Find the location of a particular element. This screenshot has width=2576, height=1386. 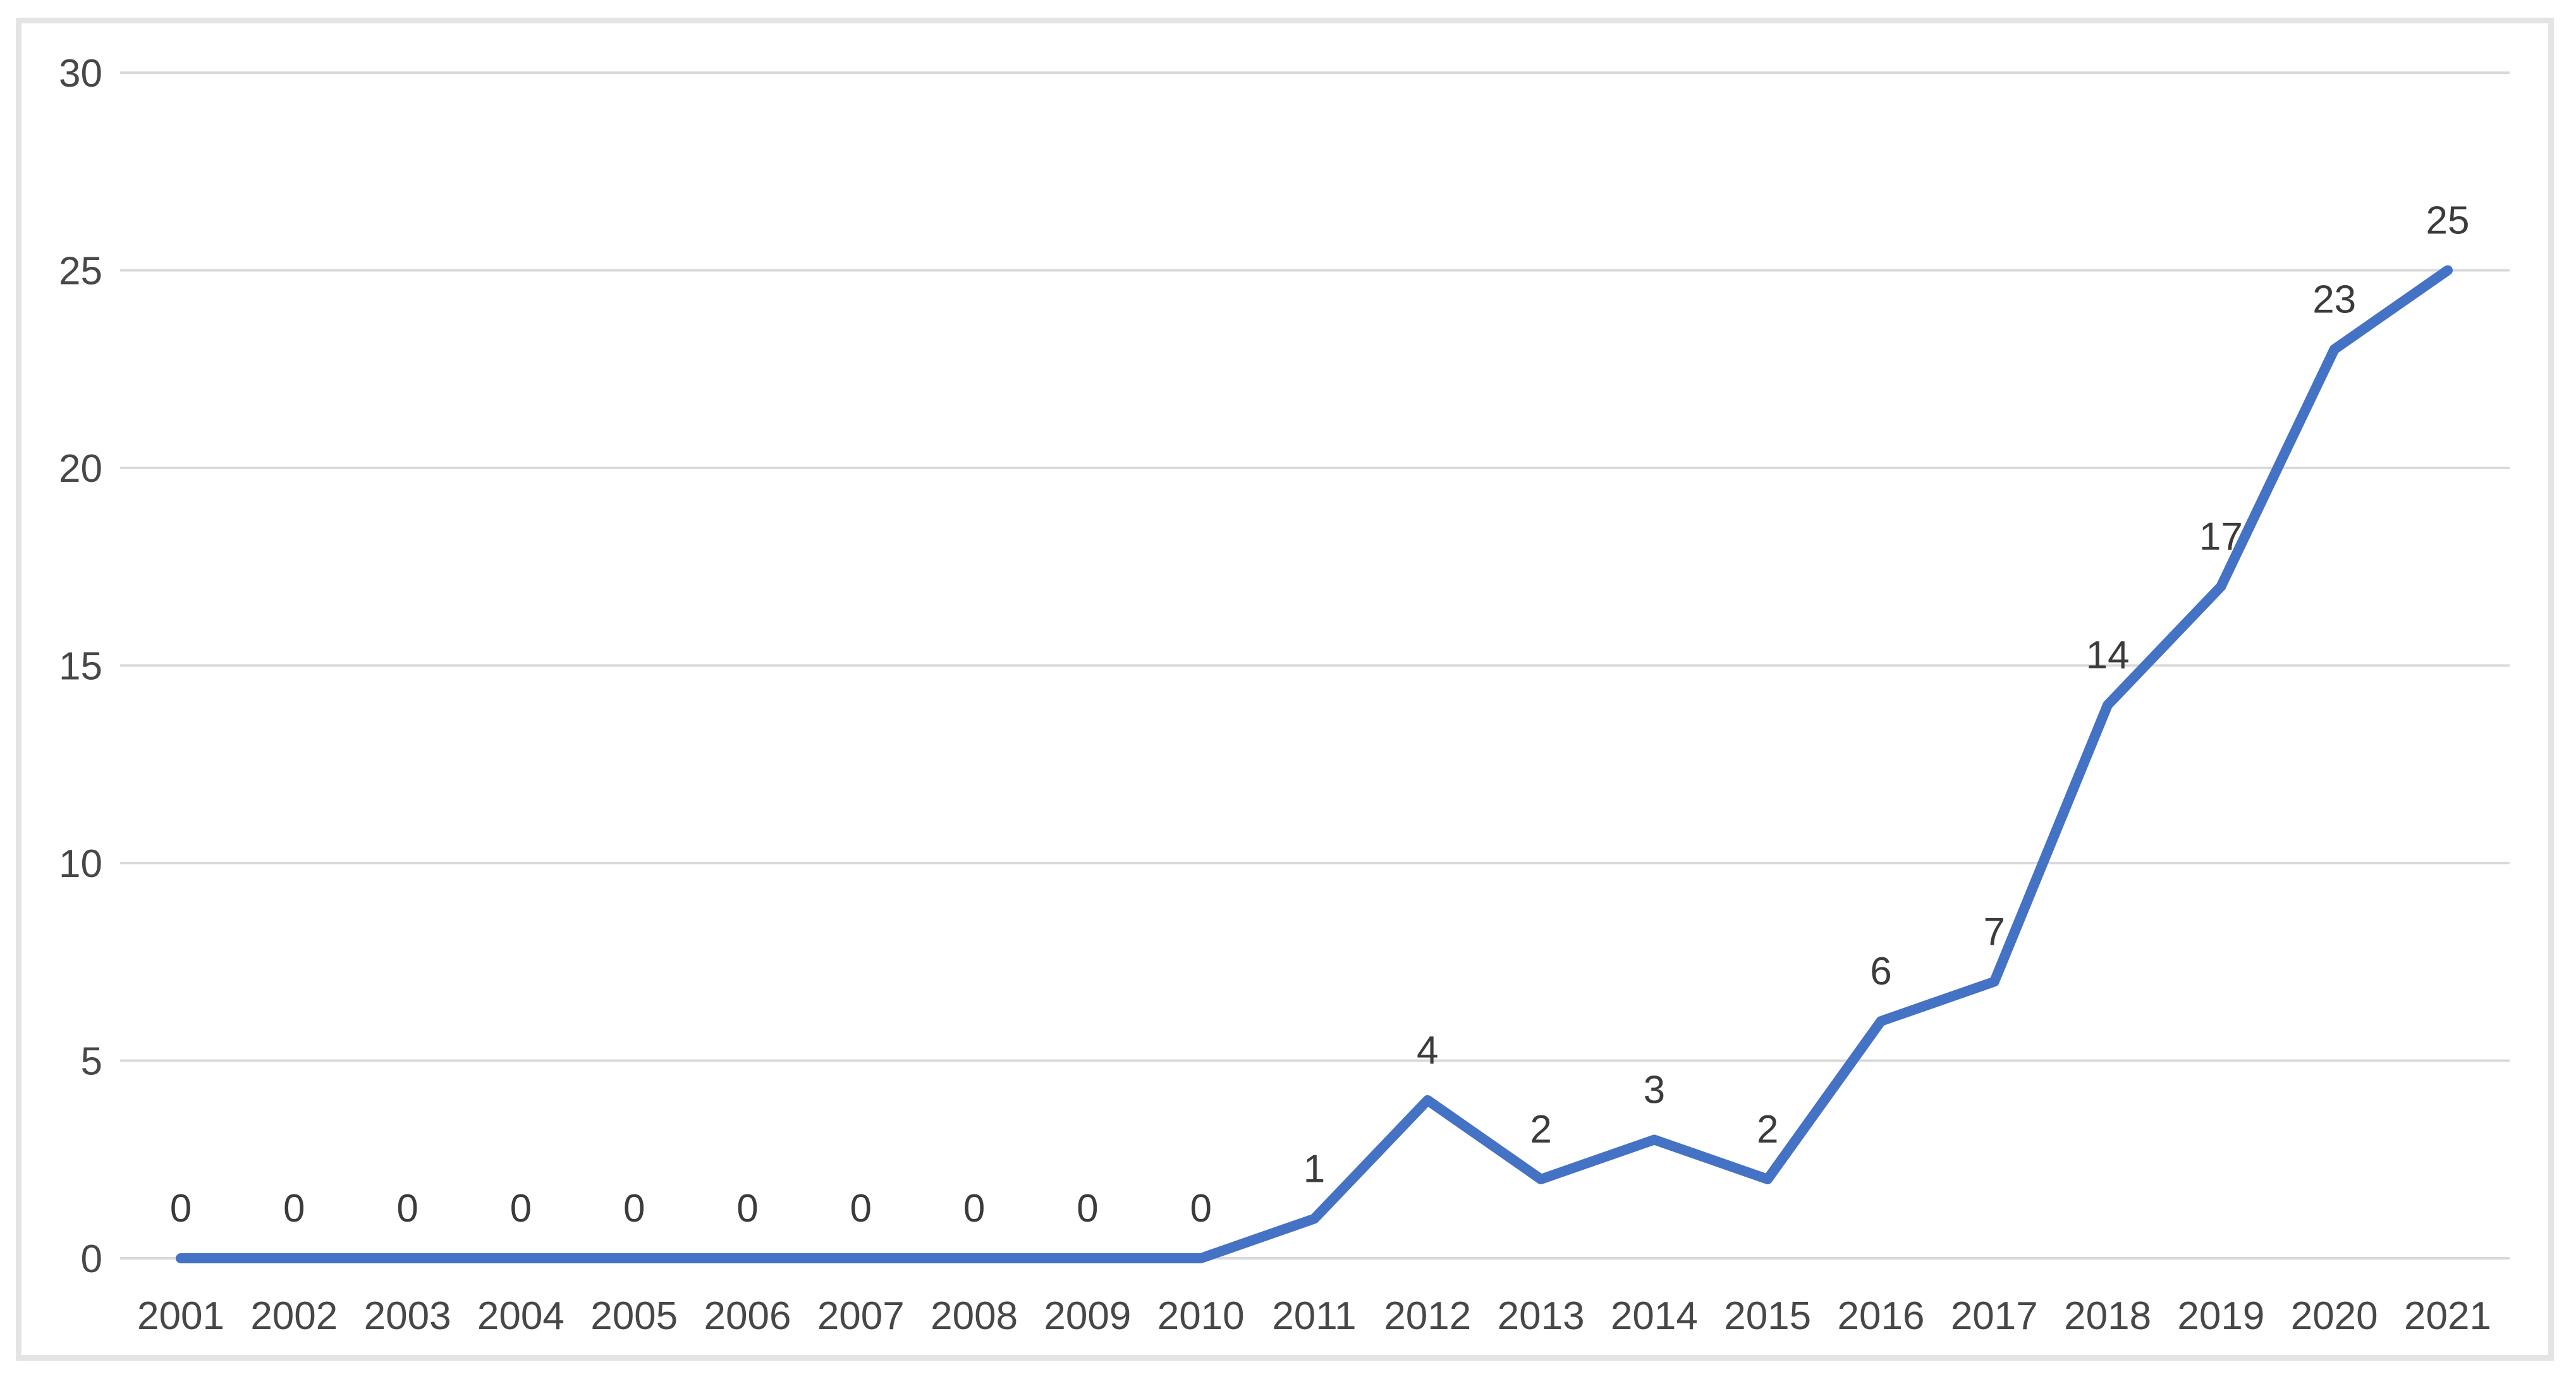

x-tick-label: 2019 is located at coordinates (2220, 1316).